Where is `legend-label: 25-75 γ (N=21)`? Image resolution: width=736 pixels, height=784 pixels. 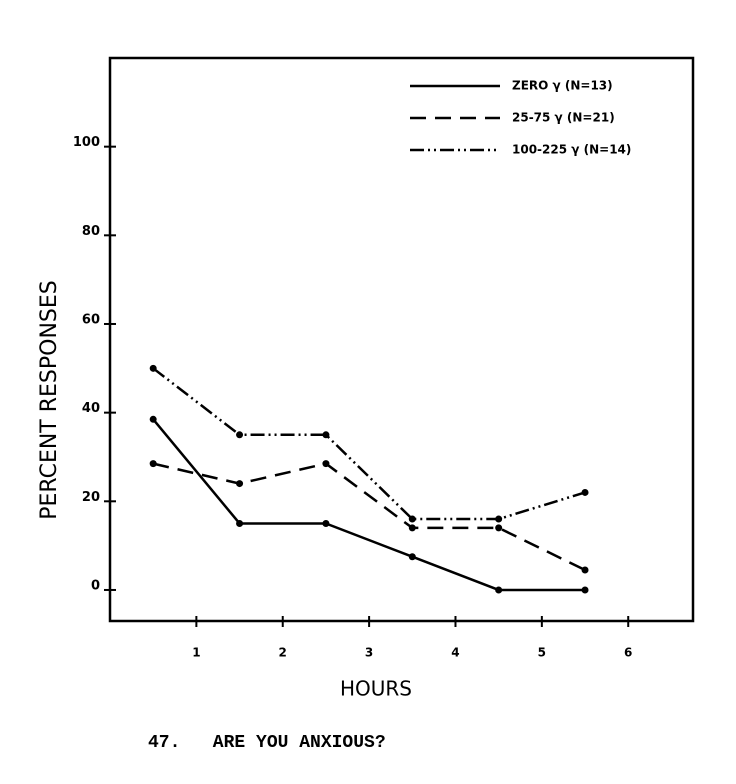 legend-label: 25-75 γ (N=21) is located at coordinates (563, 118).